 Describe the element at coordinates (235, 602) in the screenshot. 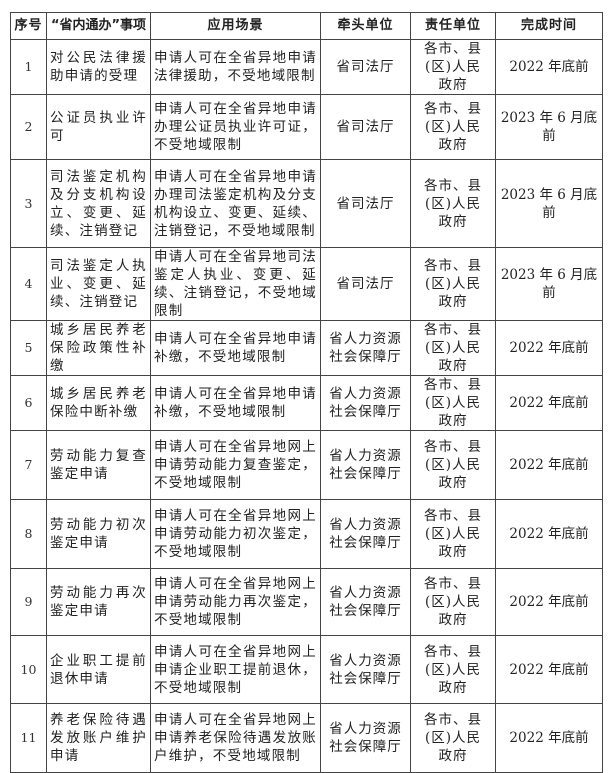

I see `application-scenario: 申请人可在全省异地网上申请劳动能力再次鉴定，不受地域限制` at that location.